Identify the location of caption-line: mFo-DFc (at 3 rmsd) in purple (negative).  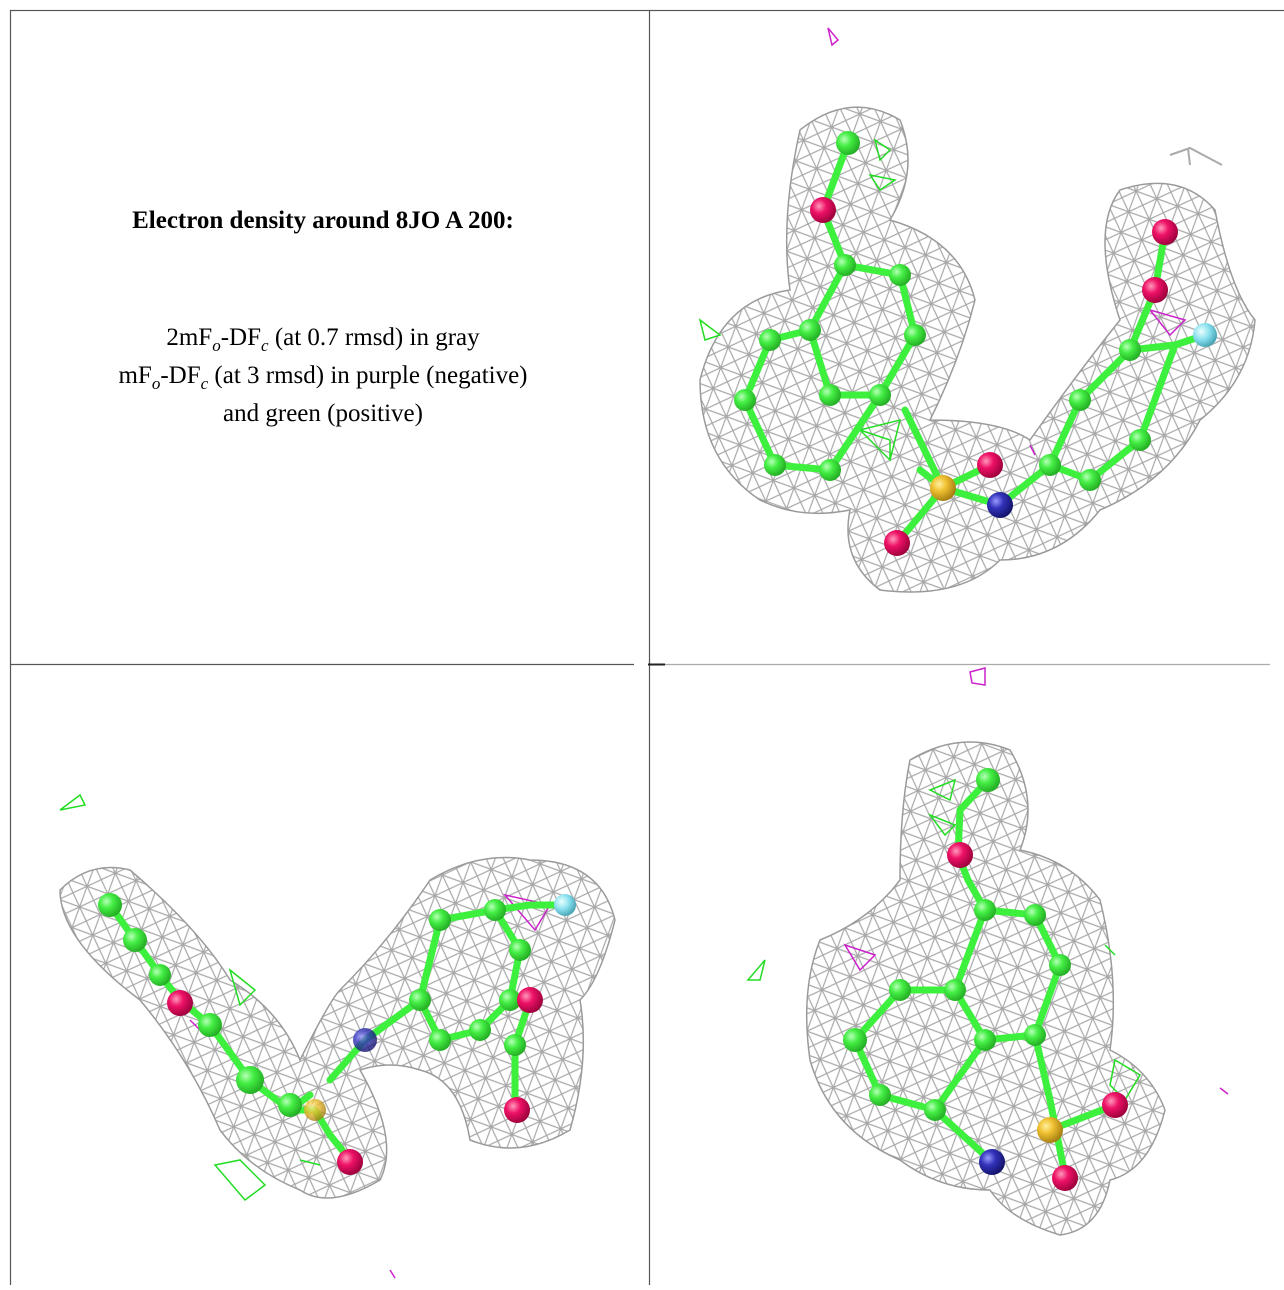
(322, 377).